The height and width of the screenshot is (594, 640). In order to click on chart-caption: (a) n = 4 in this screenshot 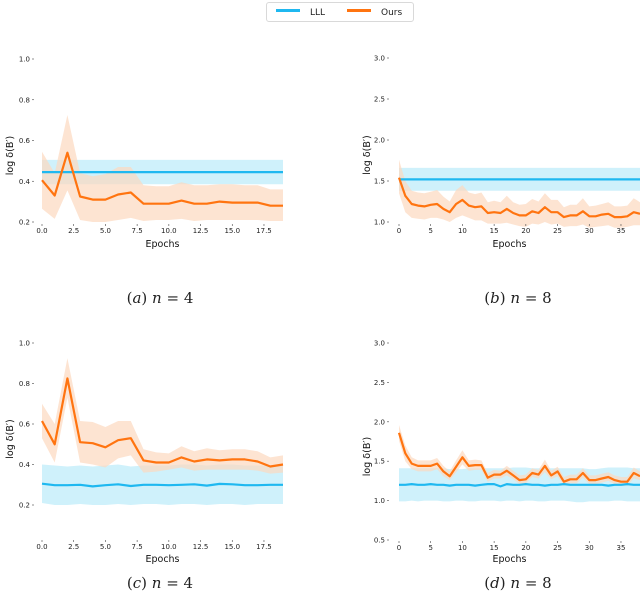, I will do `click(160, 298)`.